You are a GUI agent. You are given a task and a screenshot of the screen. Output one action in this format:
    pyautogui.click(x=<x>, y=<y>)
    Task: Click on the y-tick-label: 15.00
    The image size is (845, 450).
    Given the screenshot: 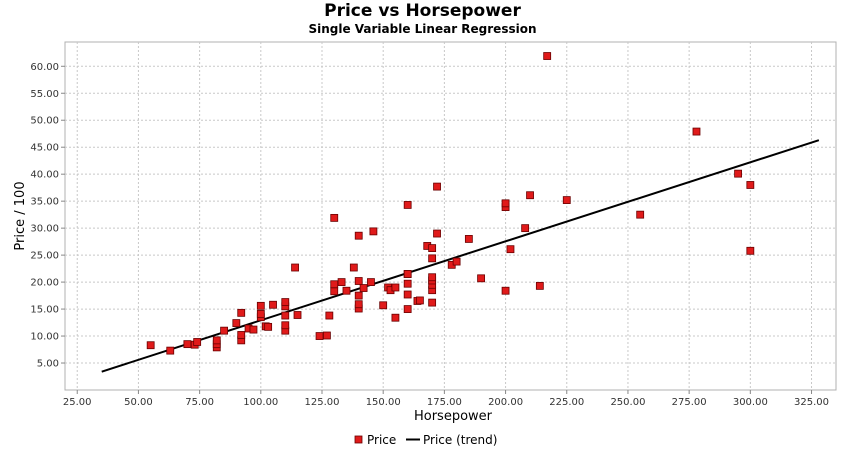 What is the action you would take?
    pyautogui.click(x=44, y=310)
    